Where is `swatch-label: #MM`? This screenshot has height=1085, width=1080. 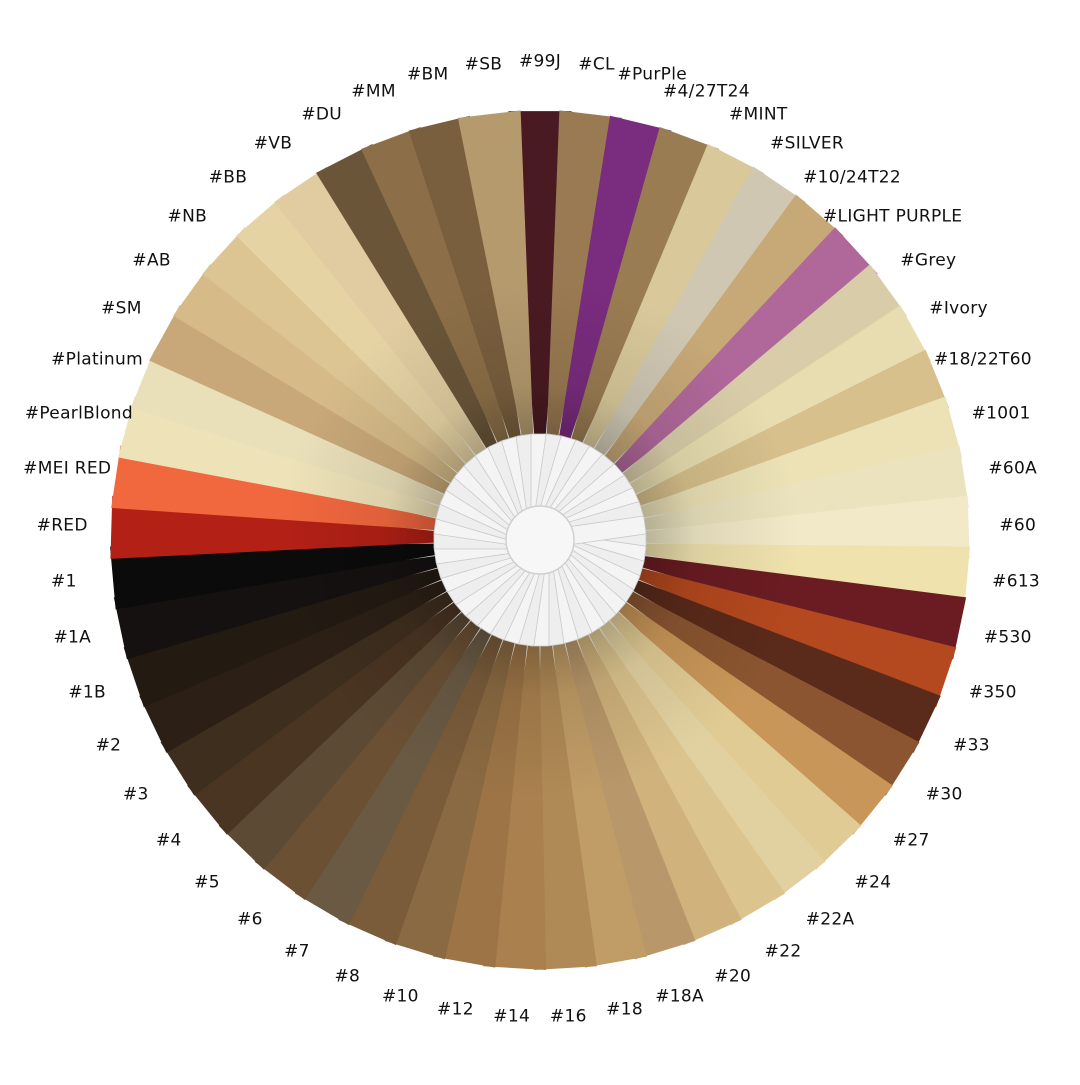
swatch-label: #MM is located at coordinates (373, 91).